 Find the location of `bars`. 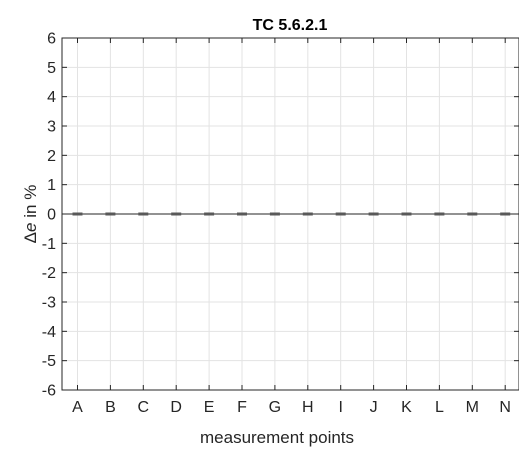

bars is located at coordinates (291, 214).